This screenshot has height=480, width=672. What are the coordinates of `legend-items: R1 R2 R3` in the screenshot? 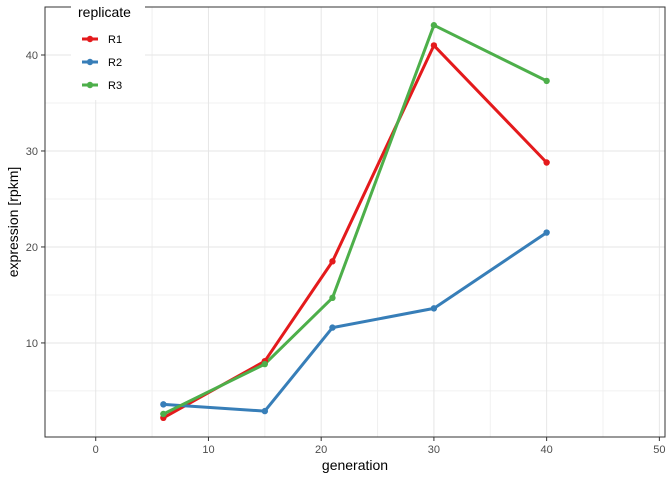 It's located at (102, 63).